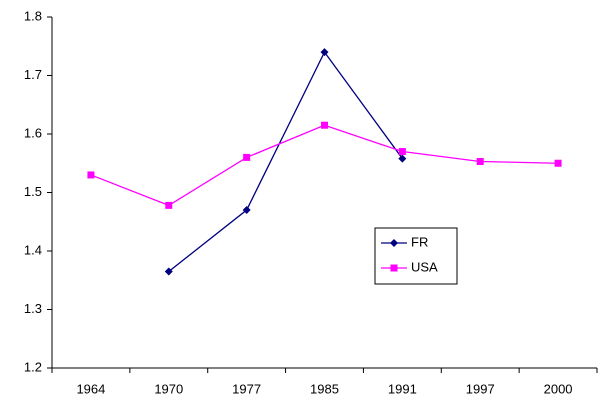 This screenshot has height=408, width=599. What do you see at coordinates (558, 388) in the screenshot?
I see `x-tick-label: 2000` at bounding box center [558, 388].